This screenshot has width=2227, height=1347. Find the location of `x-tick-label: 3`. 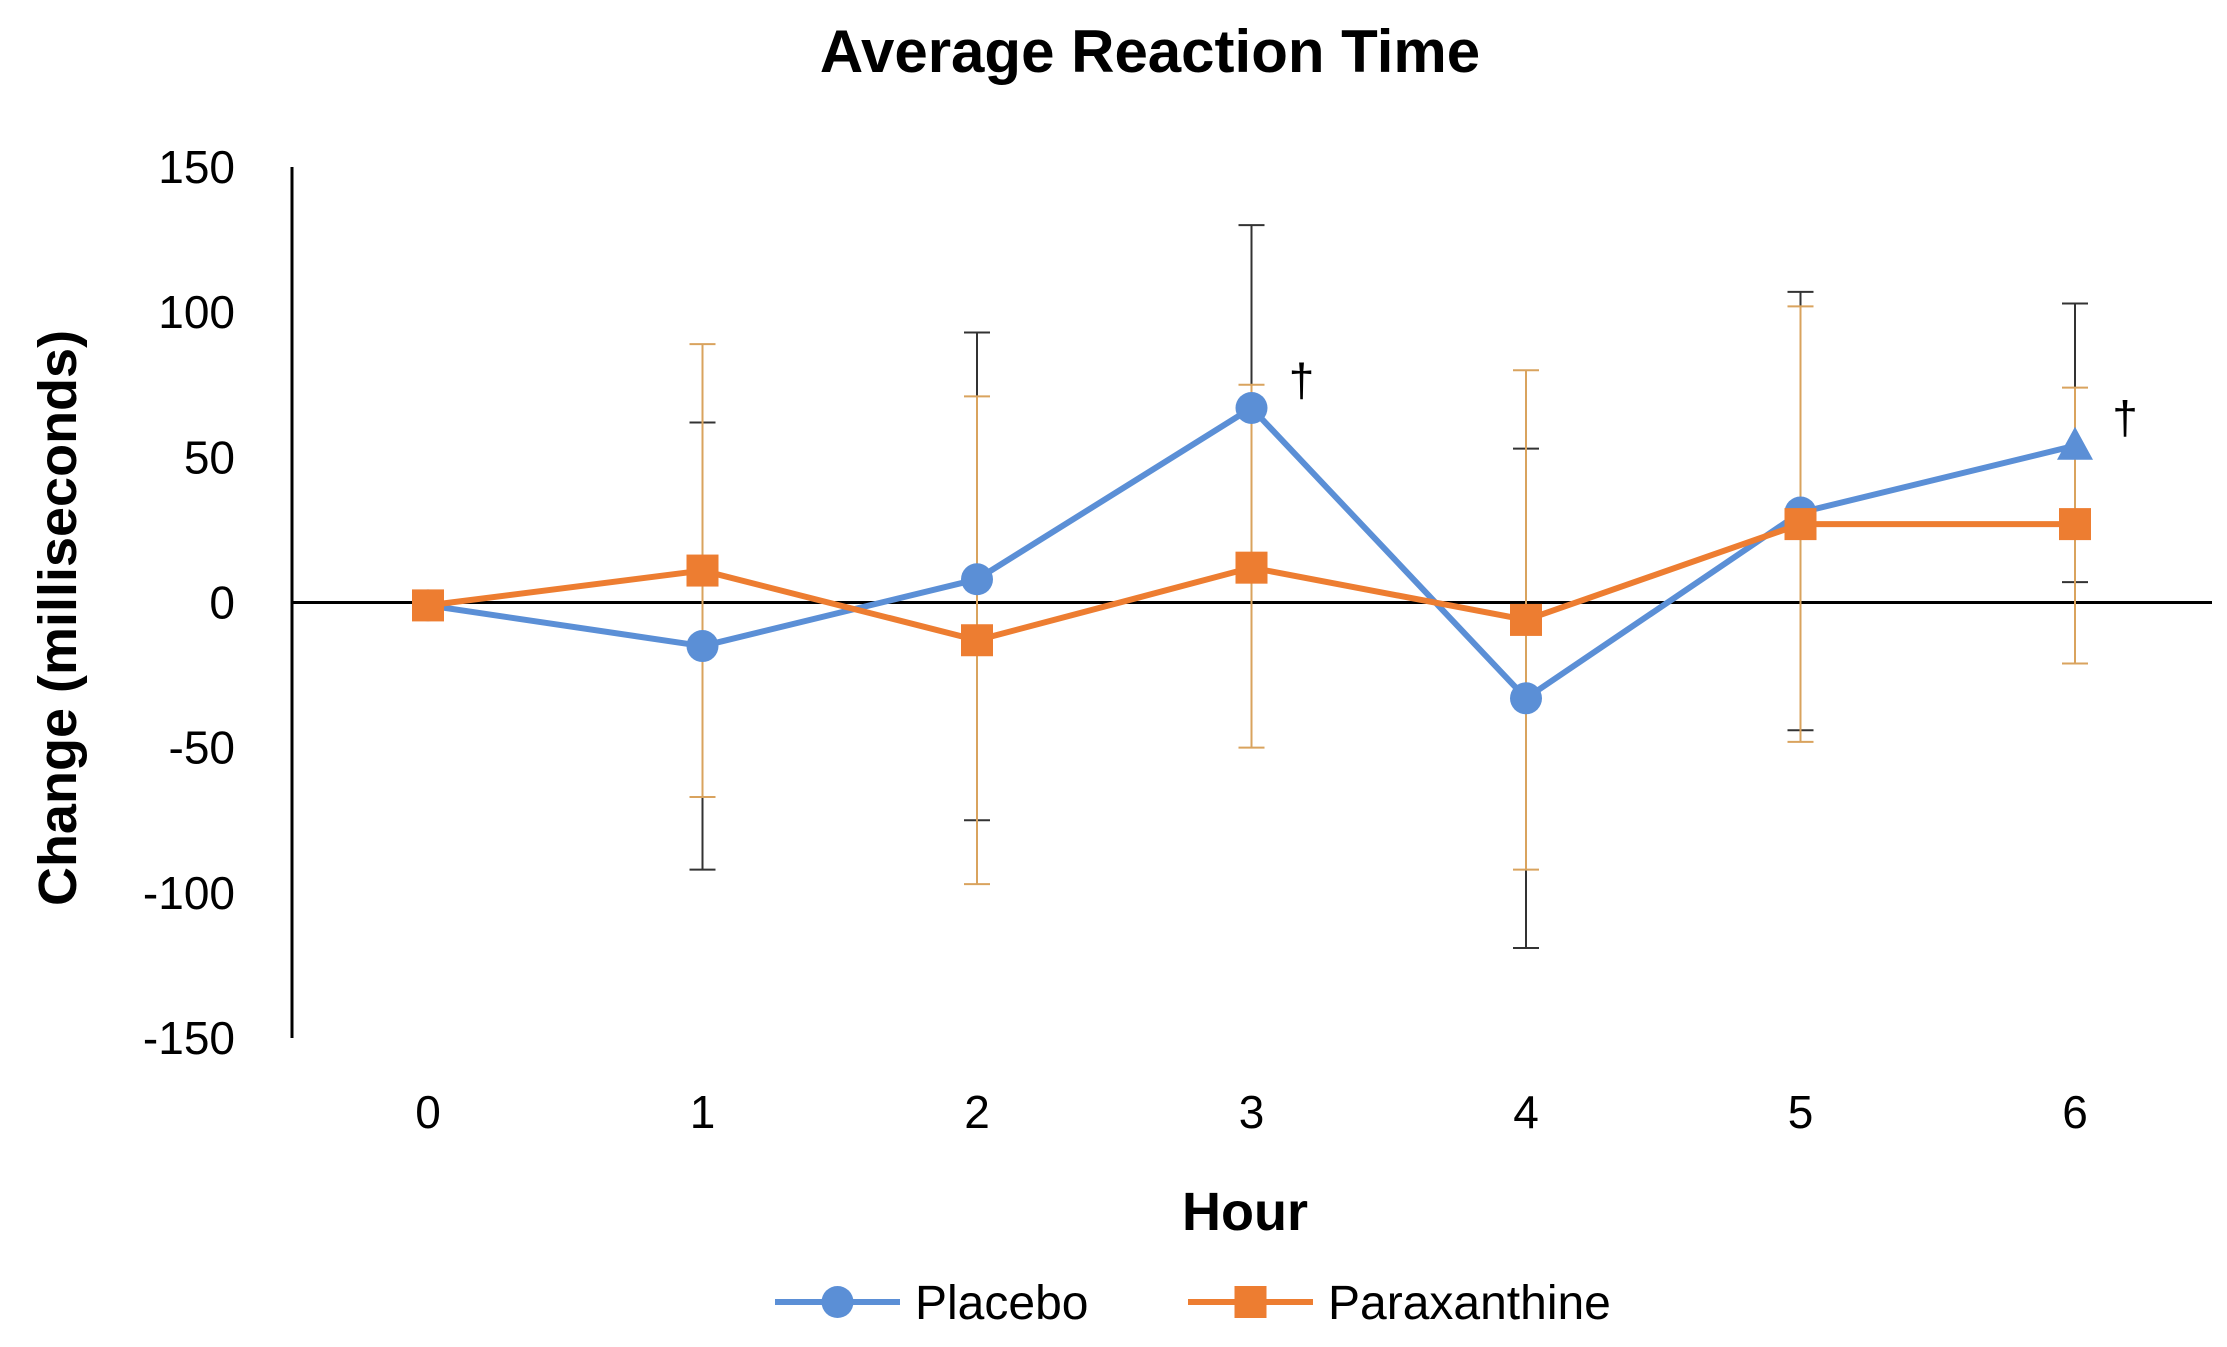

x-tick-label: 3 is located at coordinates (1252, 1112).